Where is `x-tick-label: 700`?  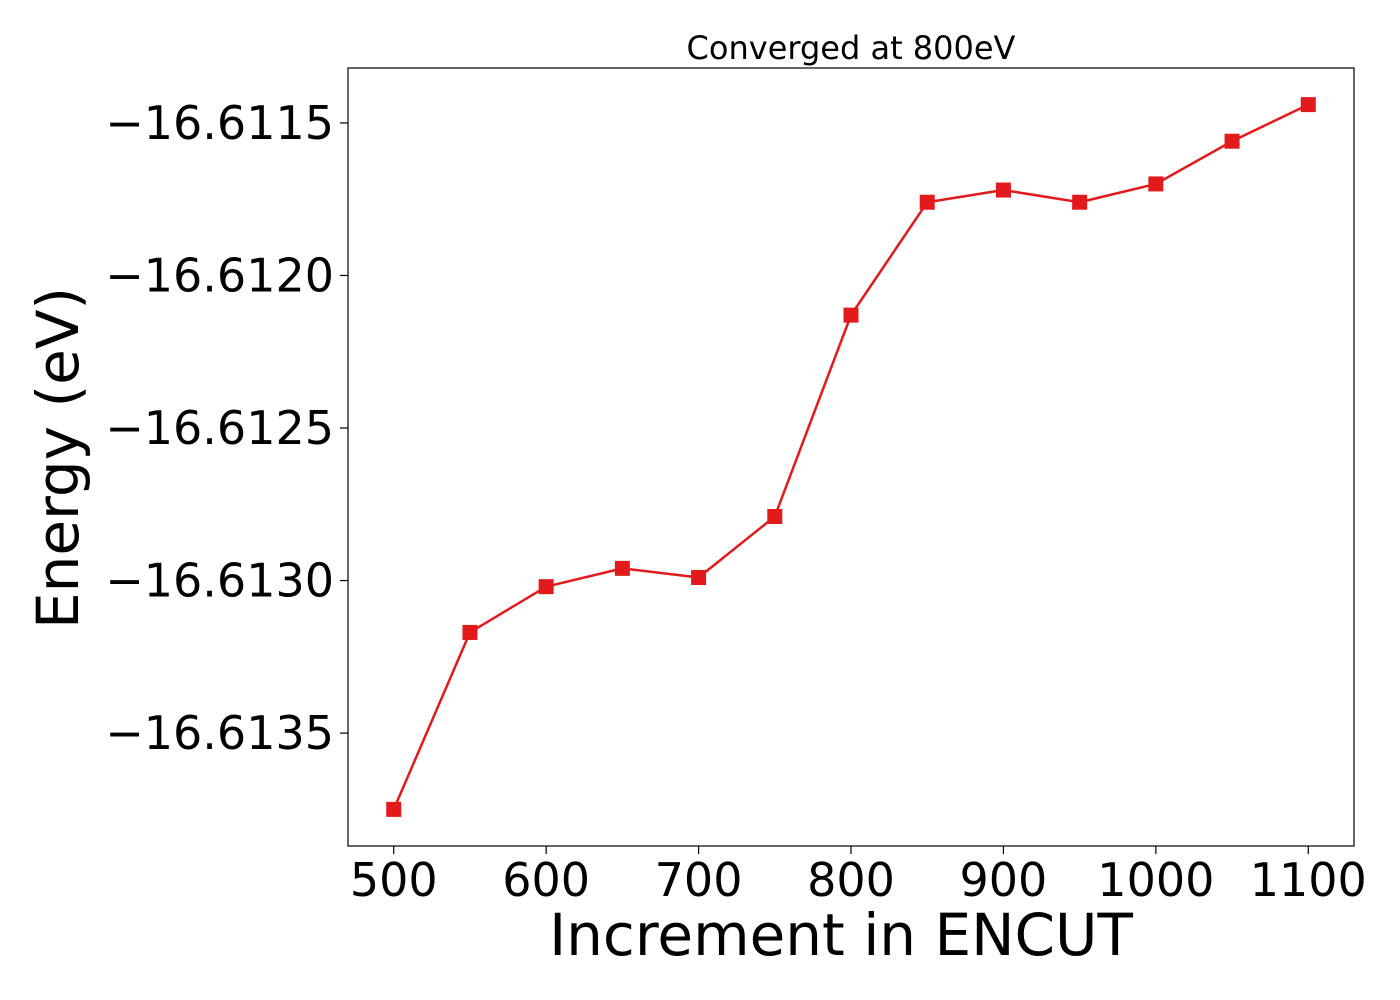
x-tick-label: 700 is located at coordinates (699, 880).